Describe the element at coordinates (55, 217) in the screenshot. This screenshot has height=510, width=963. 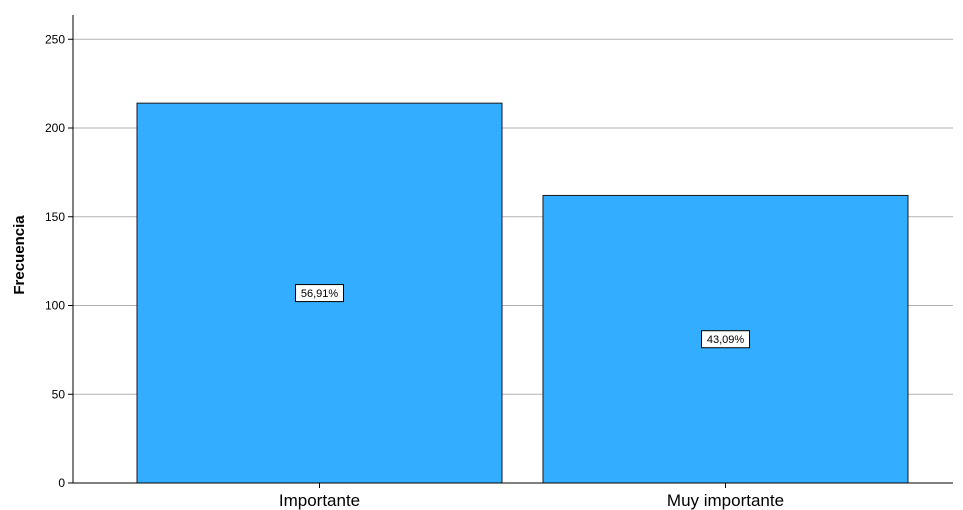
I see `y-tick-label: 150` at that location.